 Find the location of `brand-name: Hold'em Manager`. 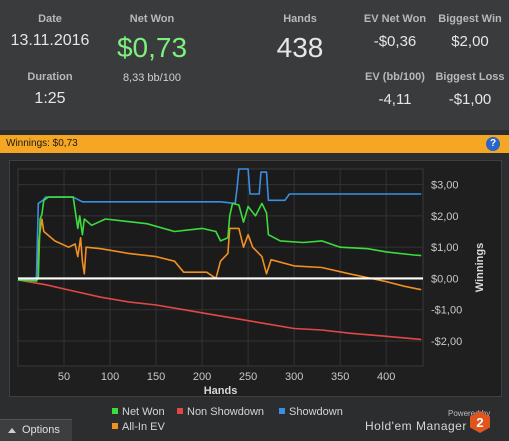

brand-name: Hold'em Manager is located at coordinates (416, 426).